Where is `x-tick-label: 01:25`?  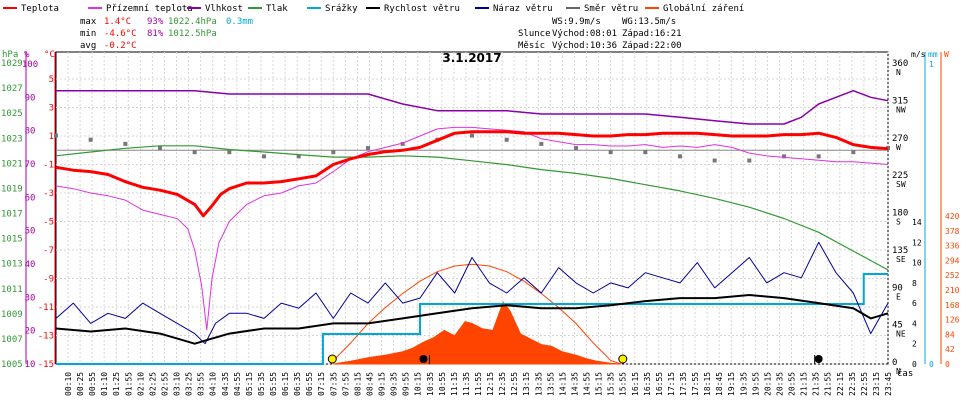 x-tick-label: 01:25 is located at coordinates (116, 384).